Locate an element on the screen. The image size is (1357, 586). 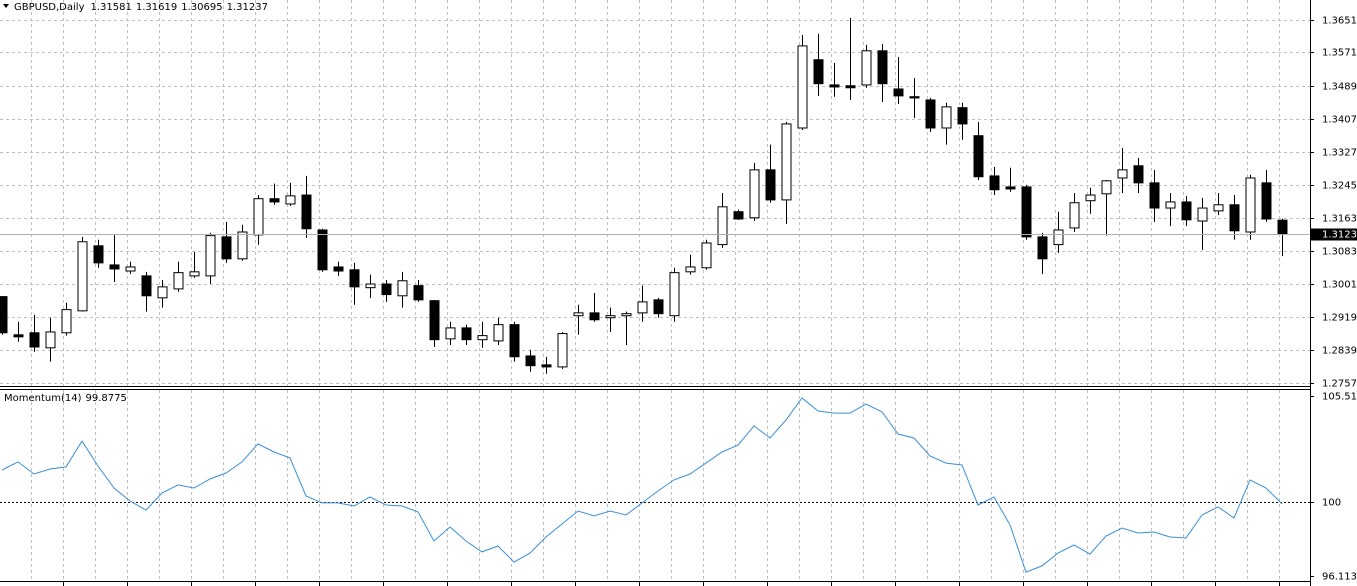
ohlc-low: 1.30695 is located at coordinates (201, 7).